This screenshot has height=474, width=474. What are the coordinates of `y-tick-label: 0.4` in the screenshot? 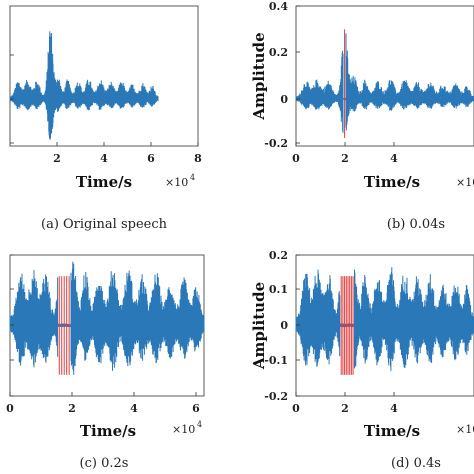 It's located at (278, 6).